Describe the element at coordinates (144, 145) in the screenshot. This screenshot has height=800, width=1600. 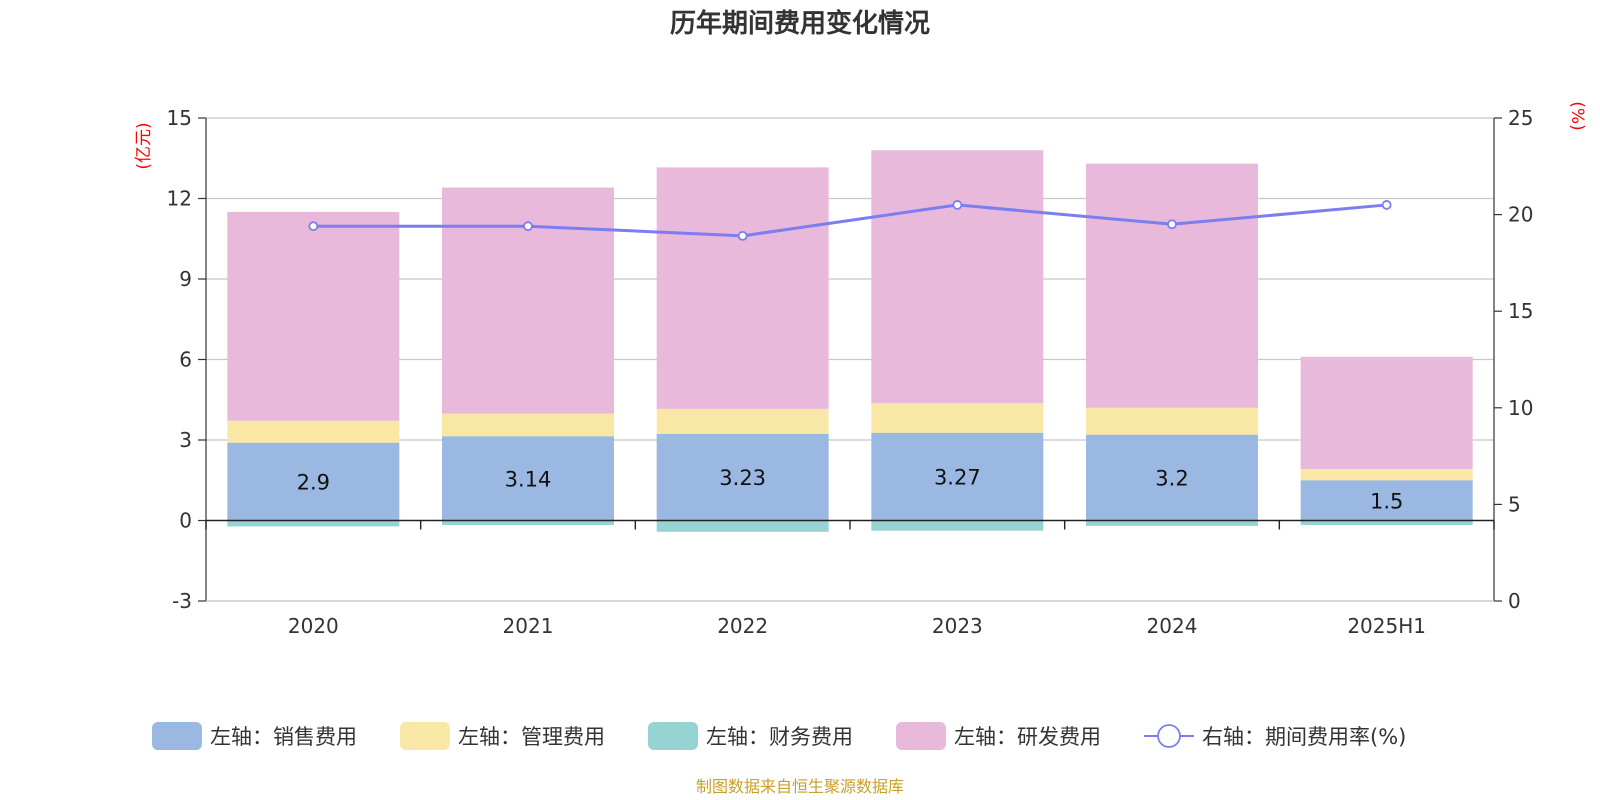
I see `left-axis-unit: (亿元)` at that location.